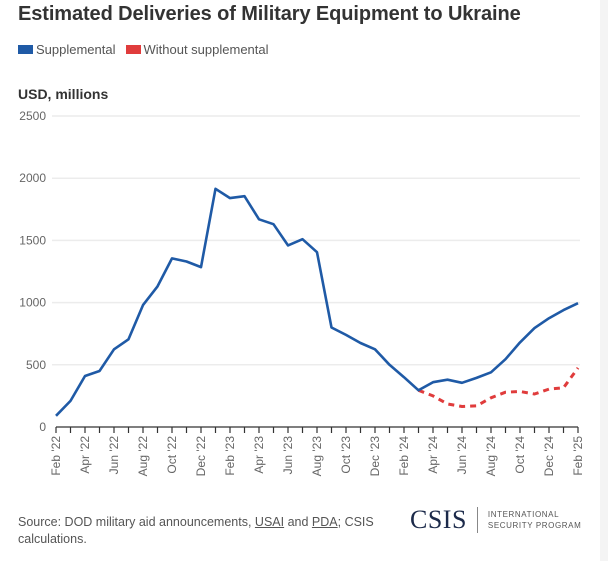 The height and width of the screenshot is (561, 608). I want to click on y-tick-label: 1000, so click(32, 303).